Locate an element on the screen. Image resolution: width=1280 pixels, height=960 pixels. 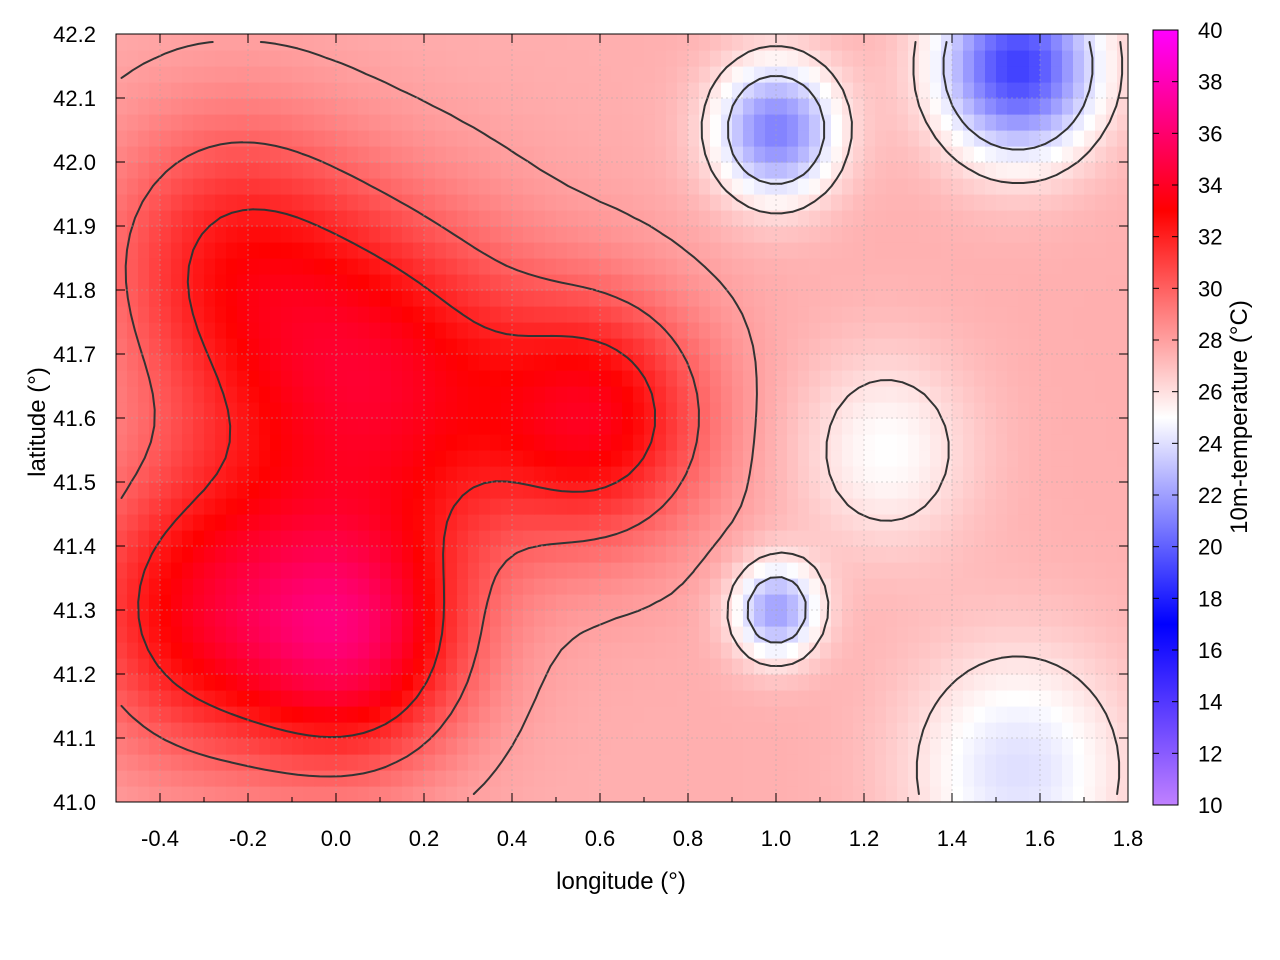
y-tick-label: 41.7 is located at coordinates (74, 354).